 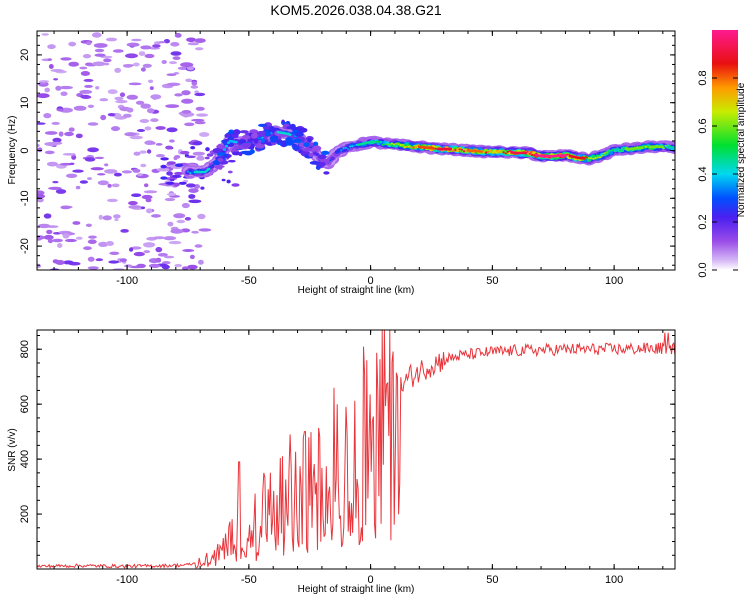 I want to click on x-tick-label: -100, so click(x=127, y=580).